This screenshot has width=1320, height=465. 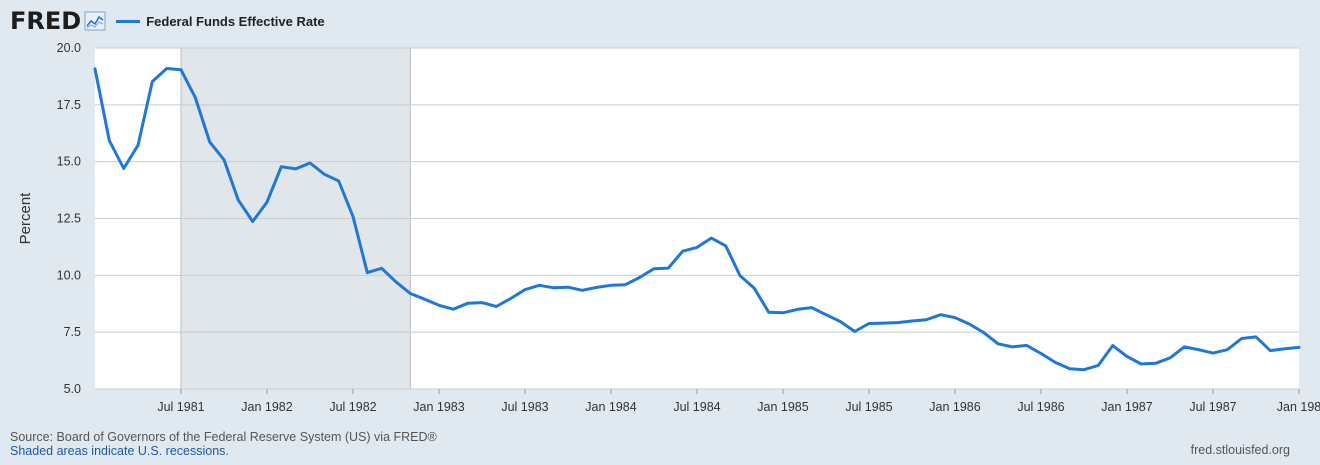 What do you see at coordinates (128, 21) in the screenshot?
I see `legend-swatch` at bounding box center [128, 21].